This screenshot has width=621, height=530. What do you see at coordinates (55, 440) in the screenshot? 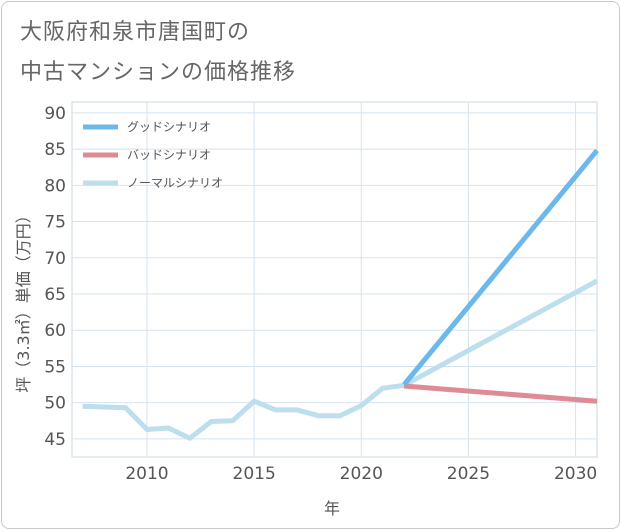
I see `y-tick-label: 45` at bounding box center [55, 440].